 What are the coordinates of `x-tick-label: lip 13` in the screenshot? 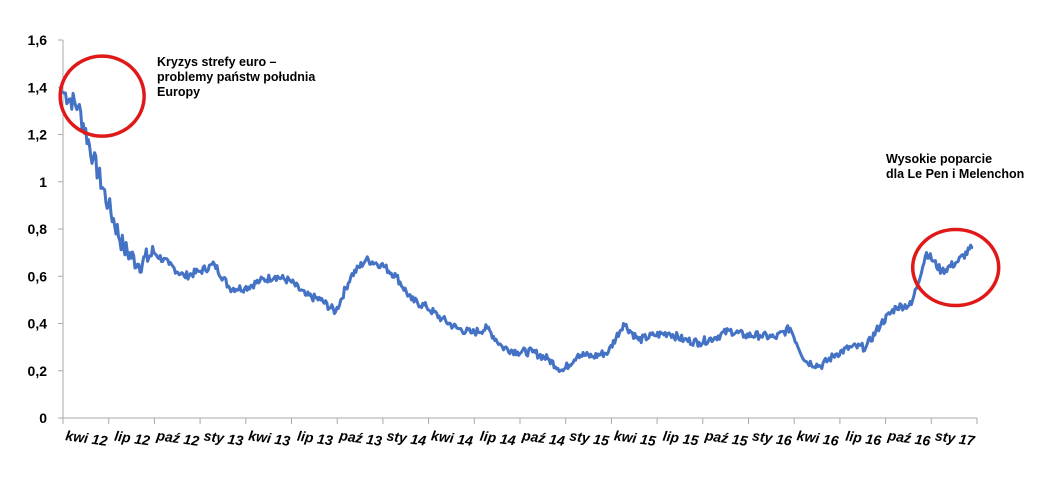 It's located at (315, 438).